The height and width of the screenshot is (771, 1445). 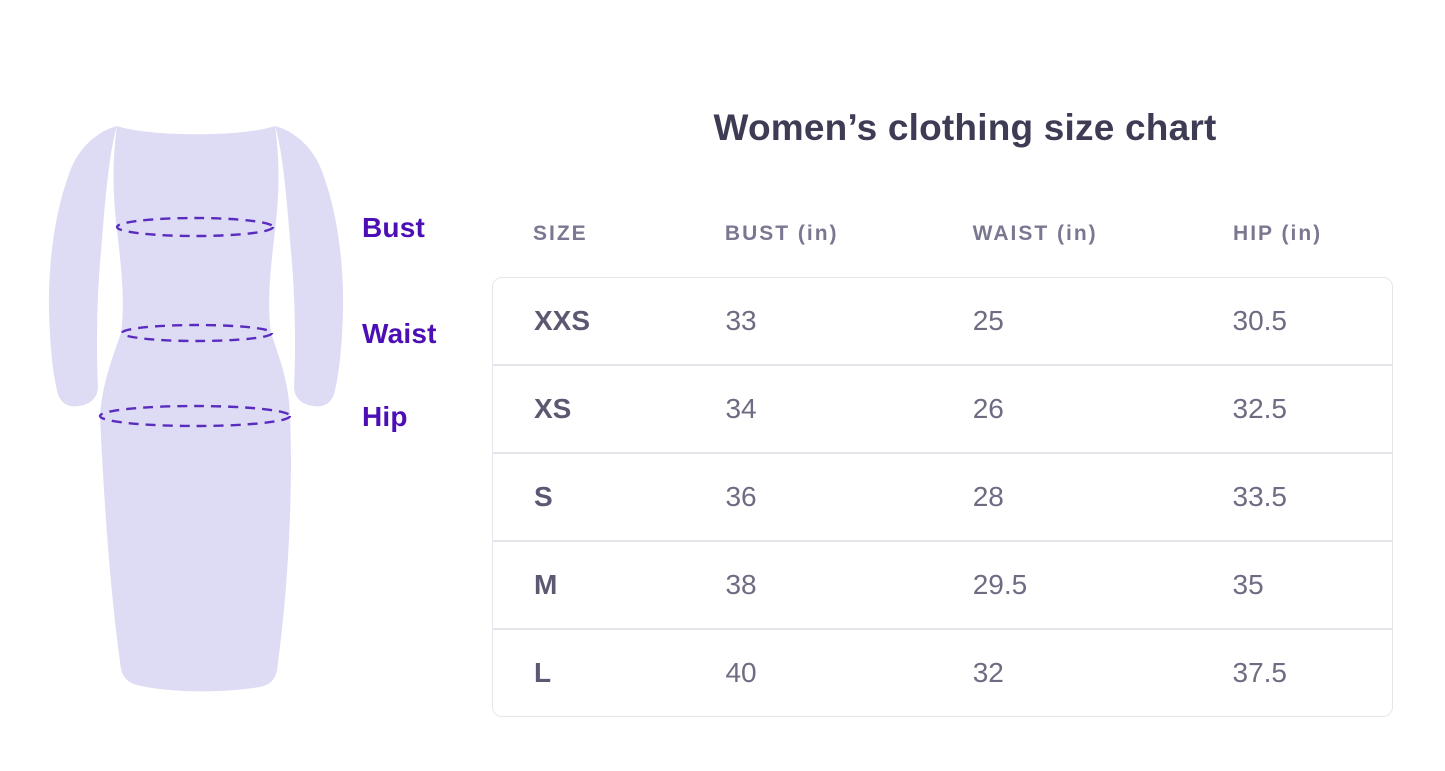 I want to click on waist-cell: 29.5, so click(x=1000, y=584).